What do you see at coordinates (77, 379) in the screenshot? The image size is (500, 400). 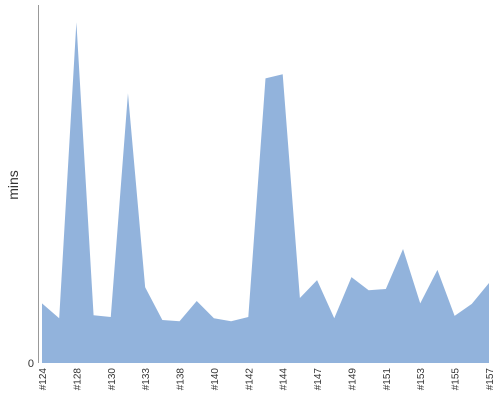 I see `x-tick-label: #128` at bounding box center [77, 379].